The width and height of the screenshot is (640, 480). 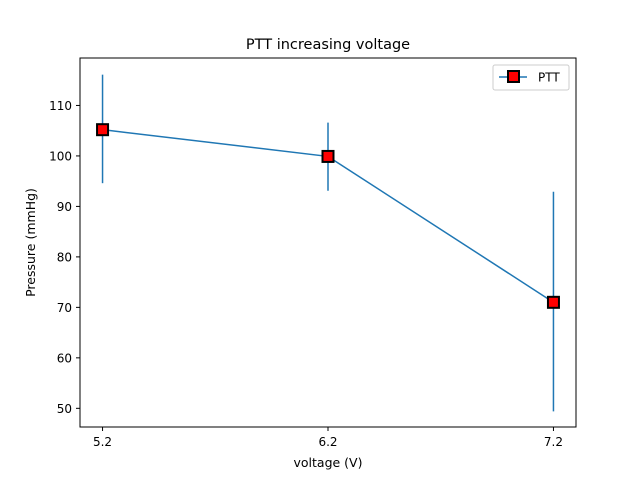 I want to click on y-tick-label: 60, so click(x=64, y=358).